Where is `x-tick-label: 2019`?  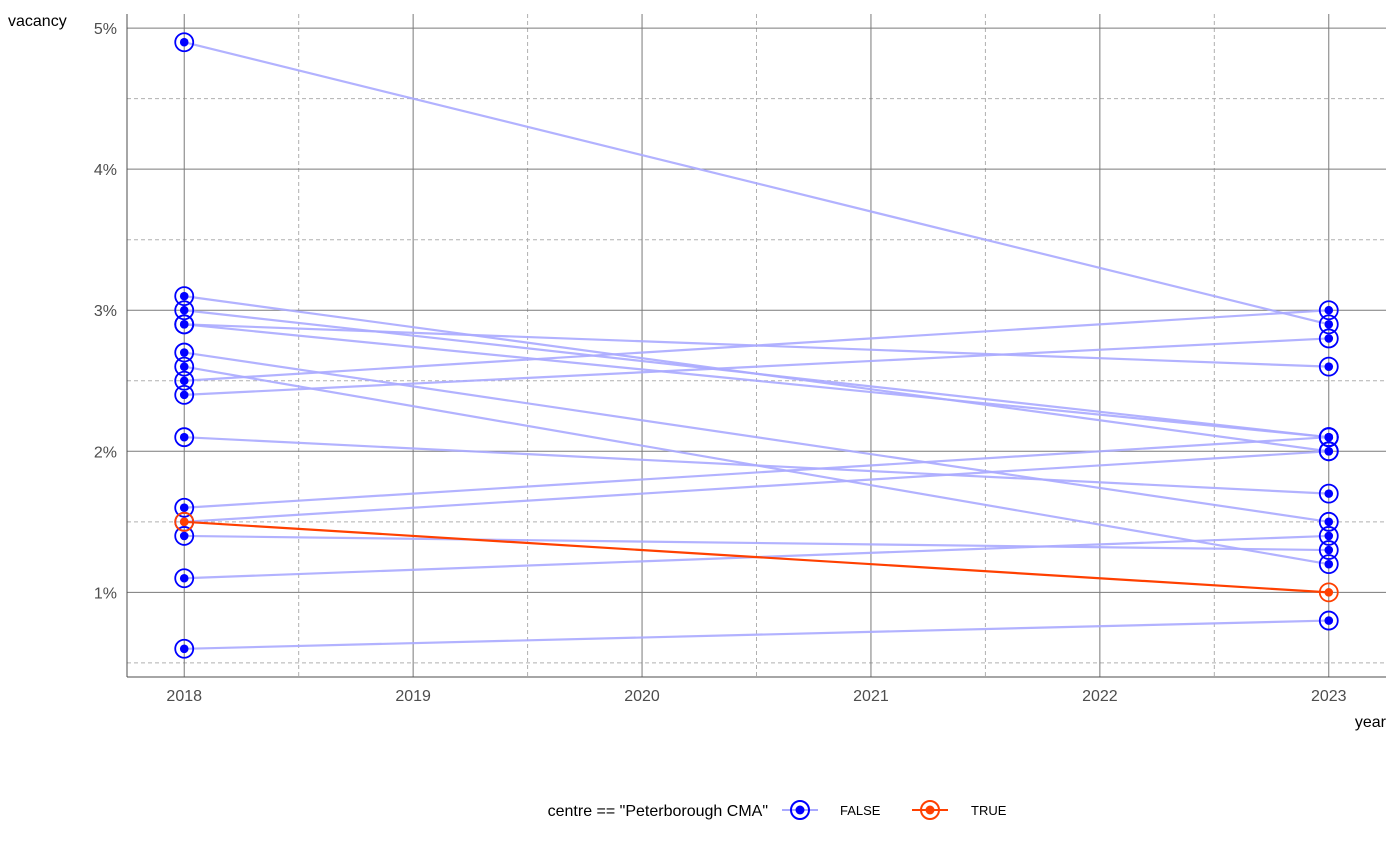
x-tick-label: 2019 is located at coordinates (413, 696).